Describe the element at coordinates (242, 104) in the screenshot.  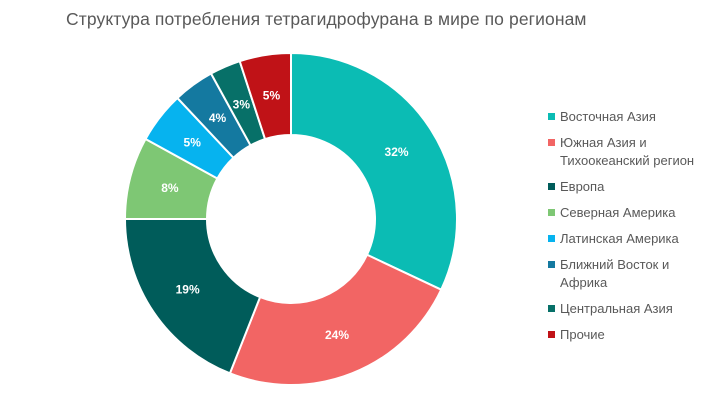
I see `slice-data-label: 3%` at that location.